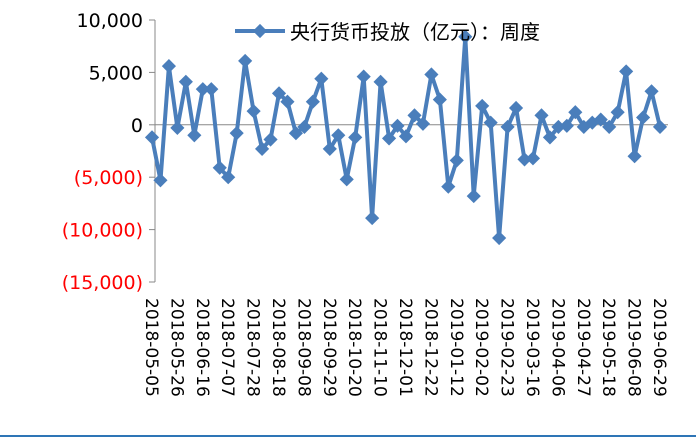 Image resolution: width=696 pixels, height=437 pixels. Describe the element at coordinates (102, 283) in the screenshot. I see `y-tick-label: (15,000)` at that location.